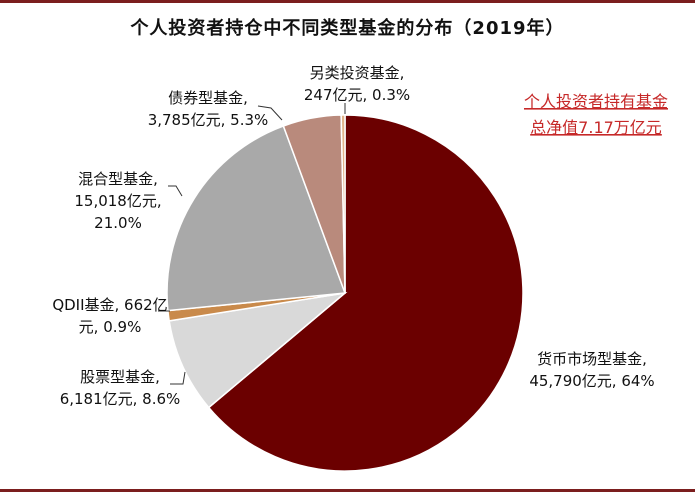  Describe the element at coordinates (596, 101) in the screenshot. I see `total-note-line-1: 个人投资者持有基金` at that location.